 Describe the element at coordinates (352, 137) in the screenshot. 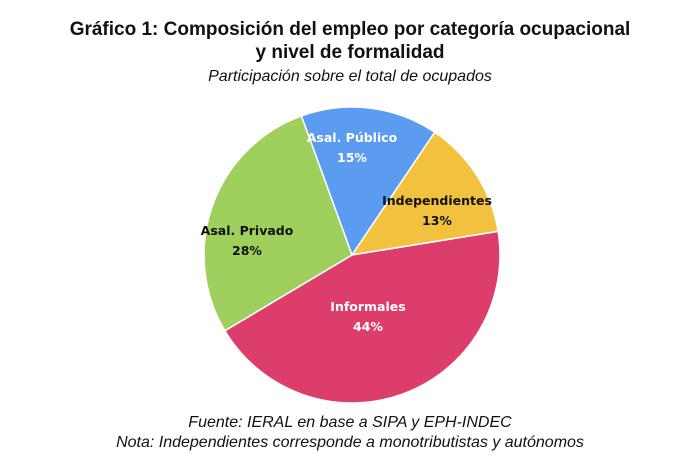

I see `slice-name-label: Asal. Público` at that location.